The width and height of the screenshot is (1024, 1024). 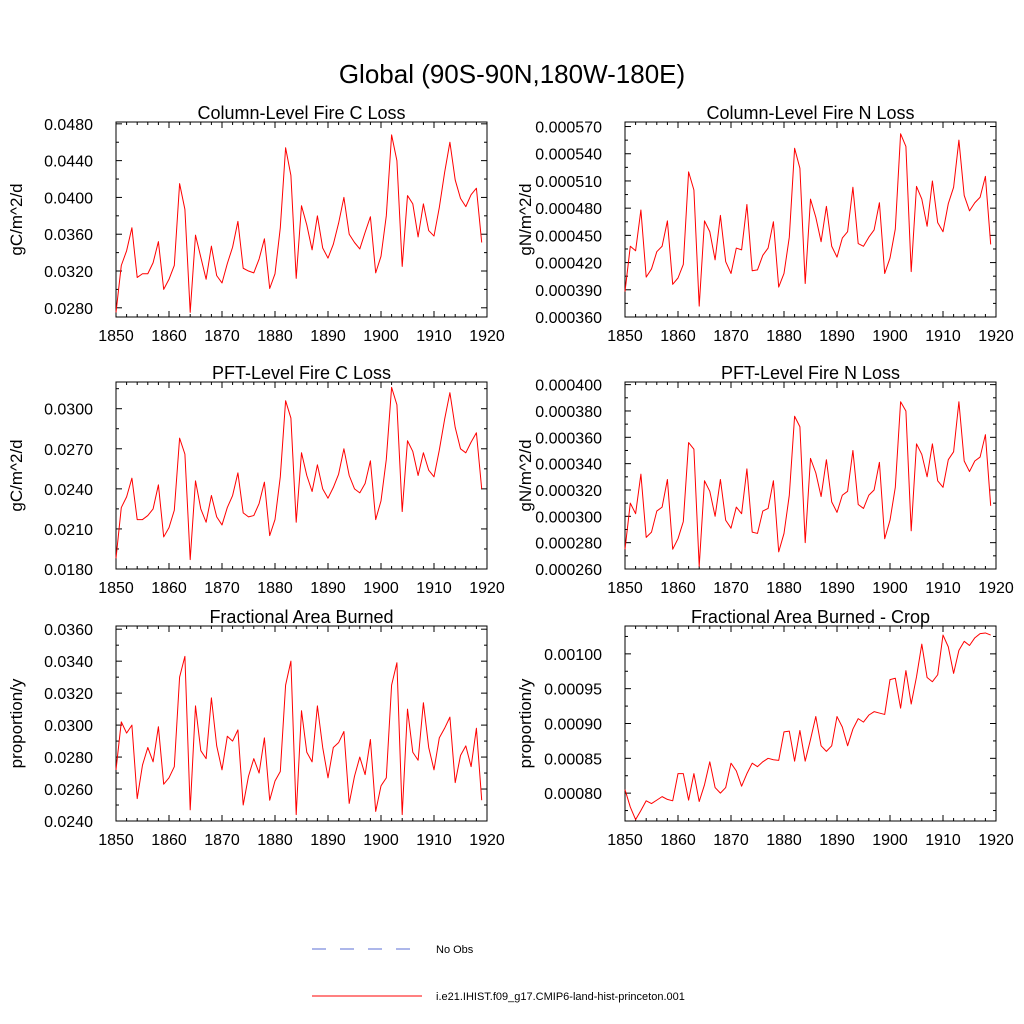 I want to click on y-tick-label: 0.0180, so click(x=68, y=570).